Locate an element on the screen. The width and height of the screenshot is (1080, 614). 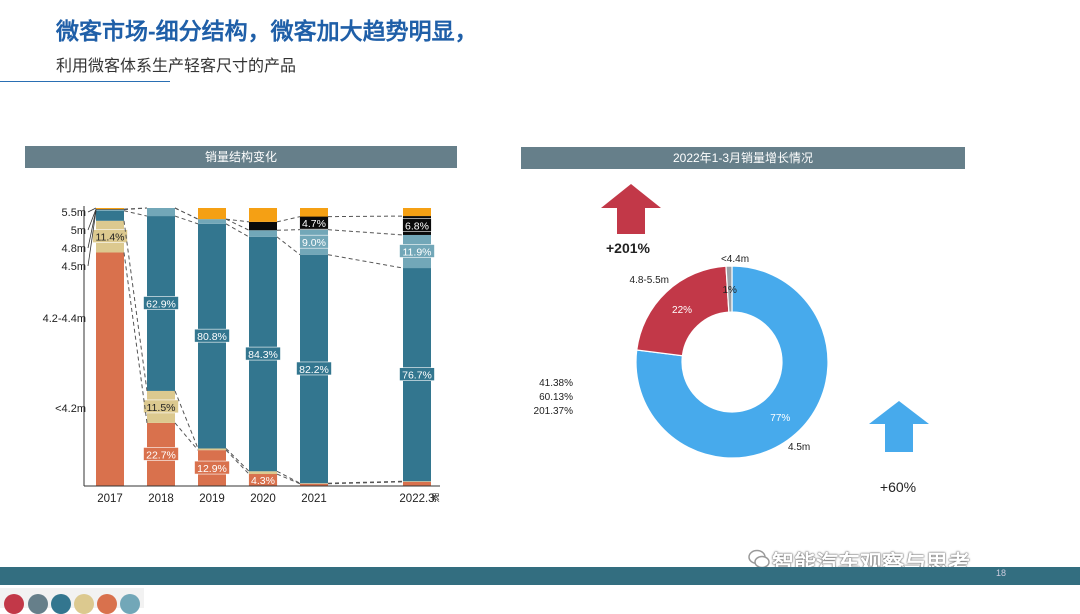
slice-name-label: <4.4m is located at coordinates (735, 259).